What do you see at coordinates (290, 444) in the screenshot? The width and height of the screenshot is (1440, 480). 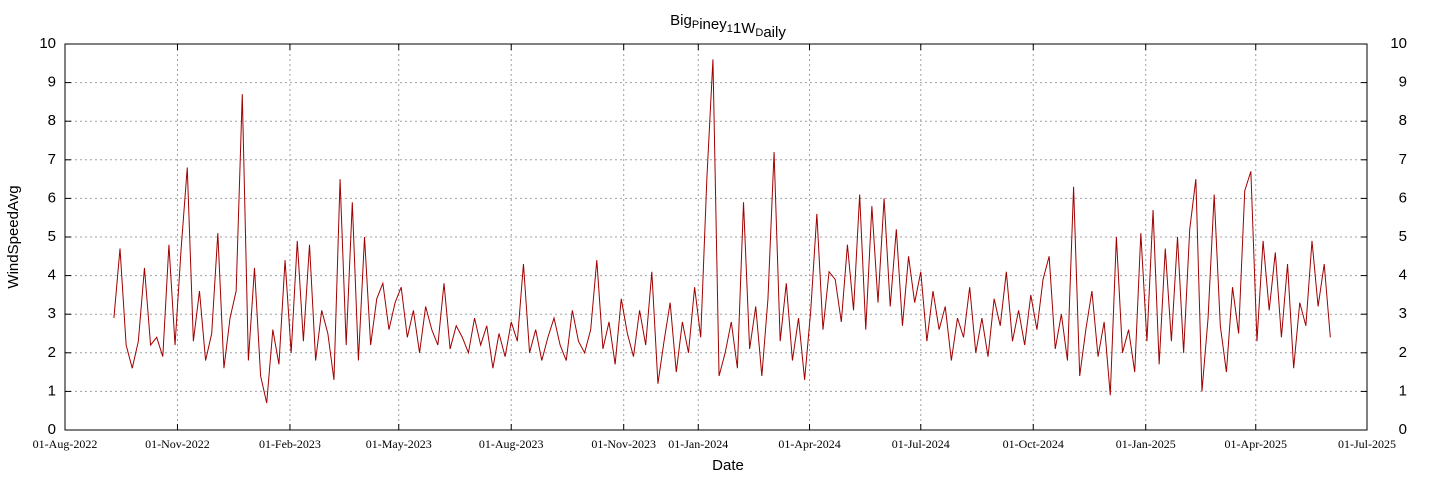 I see `x-tick-label: 01-Feb-2023` at bounding box center [290, 444].